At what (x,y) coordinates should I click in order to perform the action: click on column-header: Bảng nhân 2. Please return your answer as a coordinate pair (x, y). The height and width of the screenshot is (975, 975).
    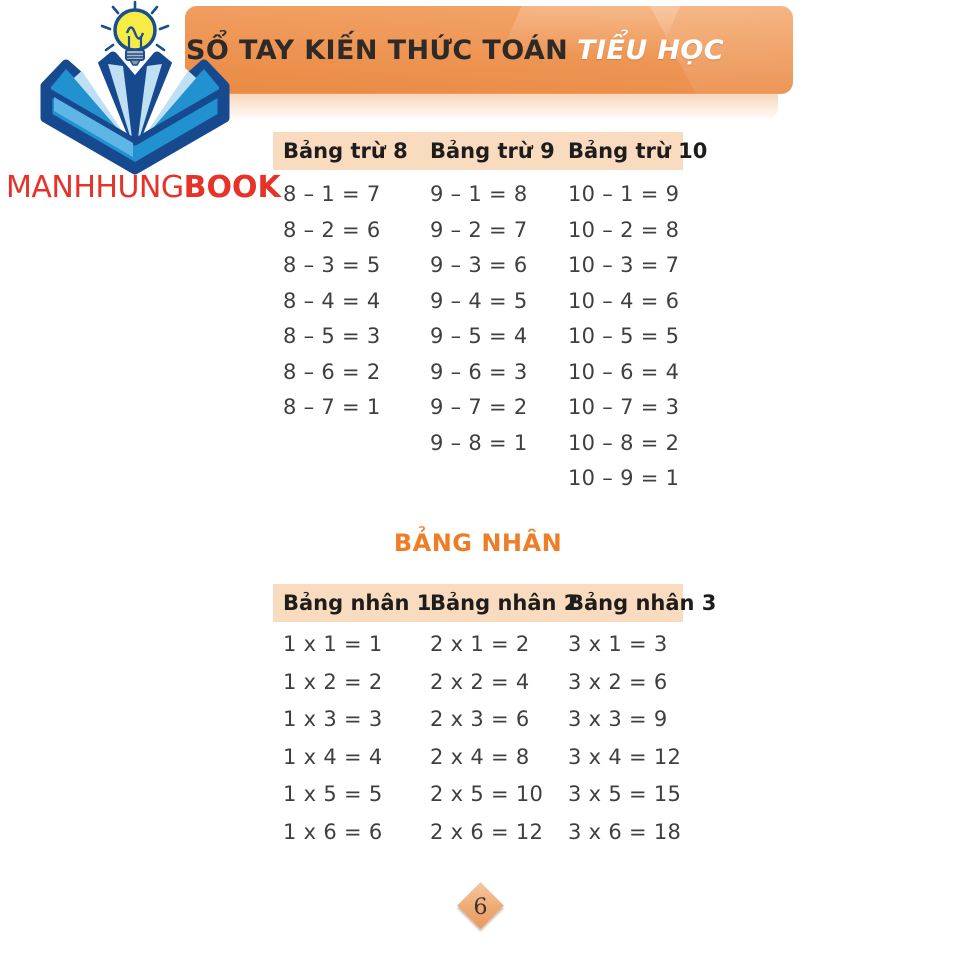
    Looking at the image, I should click on (504, 603).